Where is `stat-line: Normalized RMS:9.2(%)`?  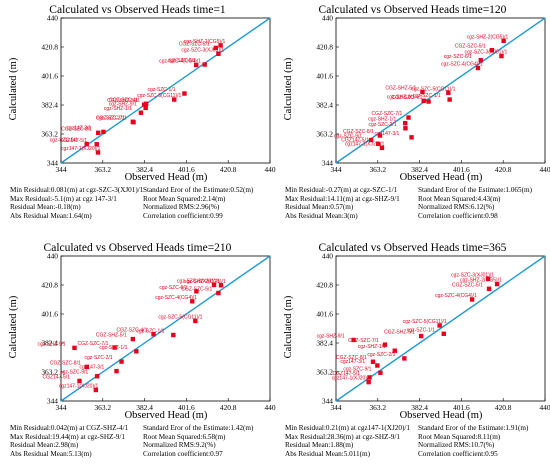 stat-line: Normalized RMS:9.2(%) is located at coordinates (179, 445).